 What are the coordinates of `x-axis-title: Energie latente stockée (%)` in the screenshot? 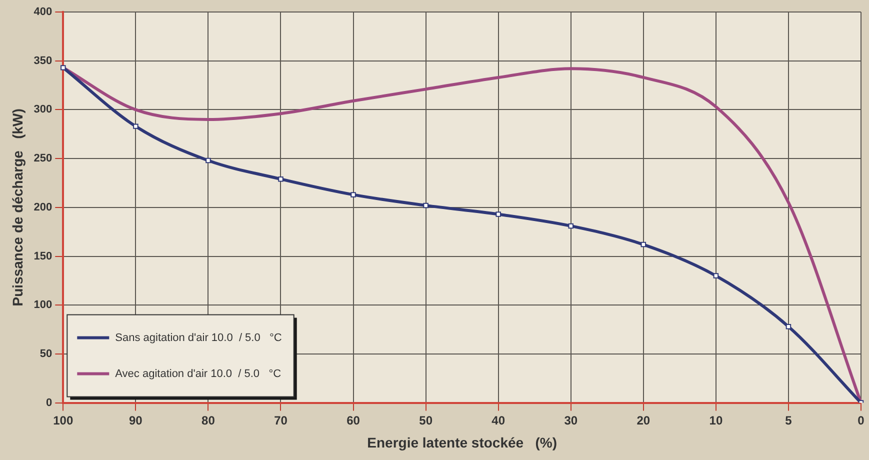 It's located at (462, 442).